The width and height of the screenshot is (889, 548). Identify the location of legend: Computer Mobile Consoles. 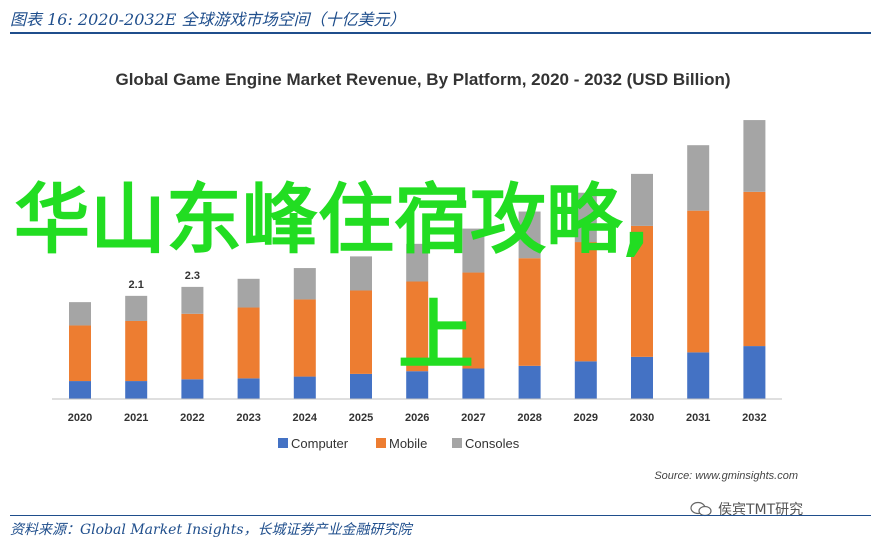
(399, 443).